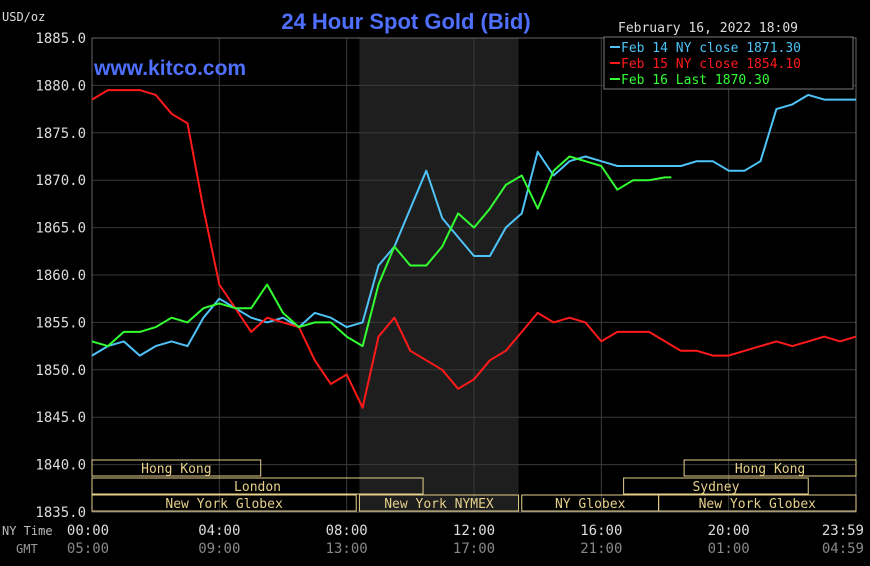 This screenshot has height=566, width=870. What do you see at coordinates (729, 549) in the screenshot?
I see `x-tick-label-gmt: 01:00` at bounding box center [729, 549].